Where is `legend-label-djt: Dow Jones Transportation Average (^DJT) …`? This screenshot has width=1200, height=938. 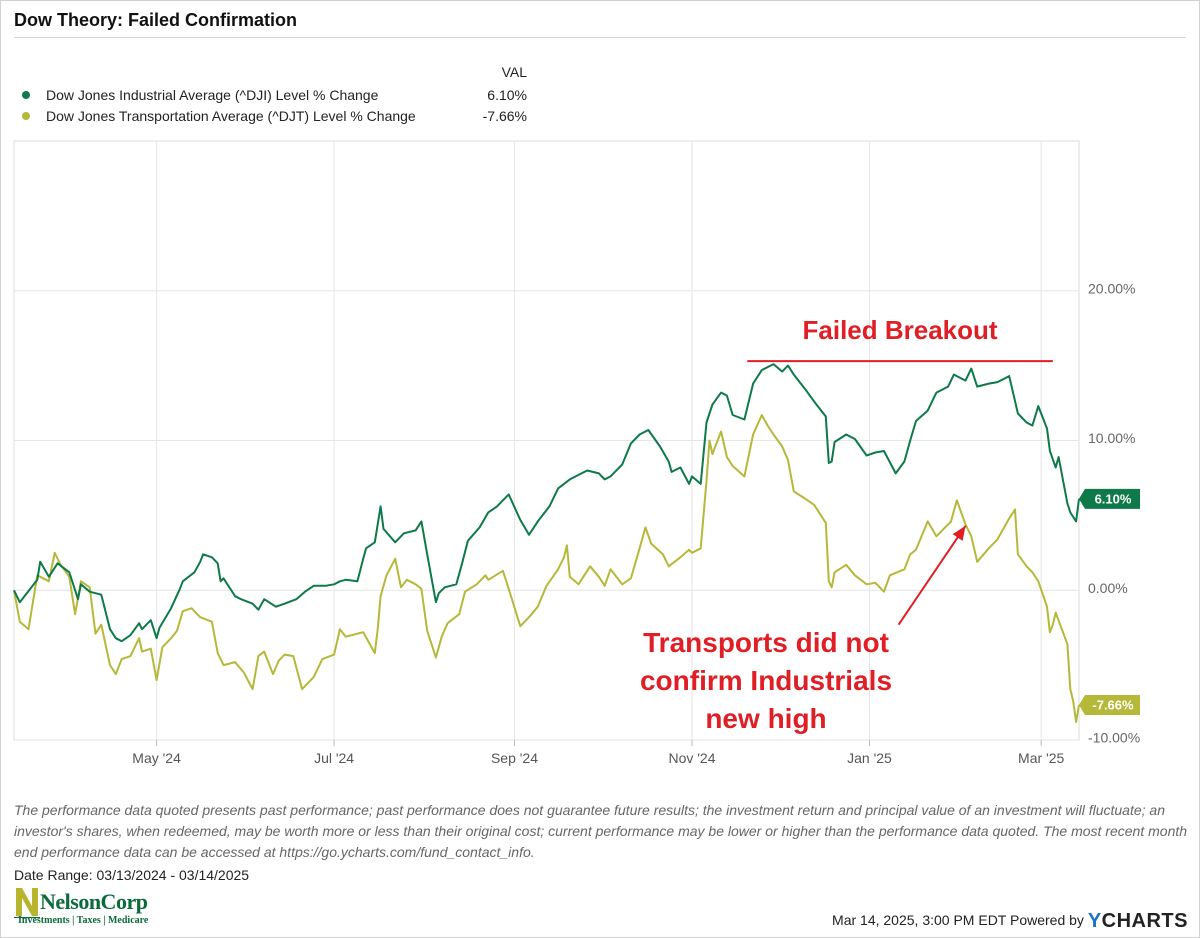
legend-label-djt: Dow Jones Transportation Average (^DJT) … is located at coordinates (231, 116).